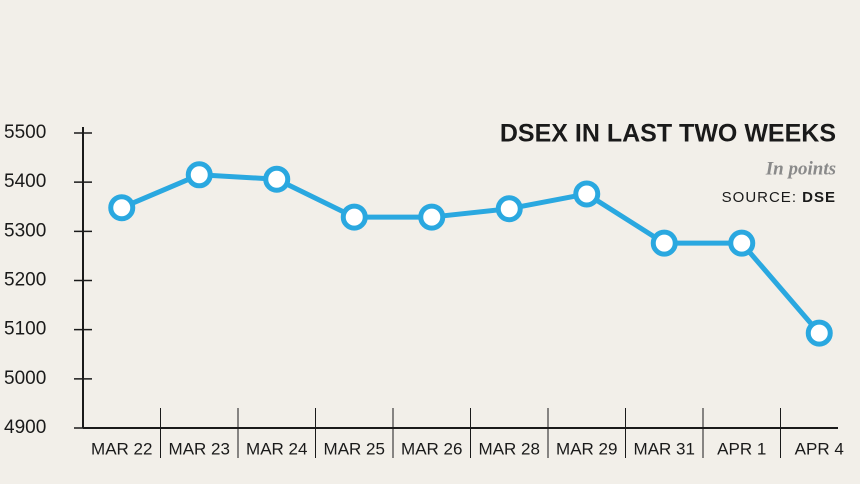  I want to click on y-tick-label: 5400, so click(25, 181).